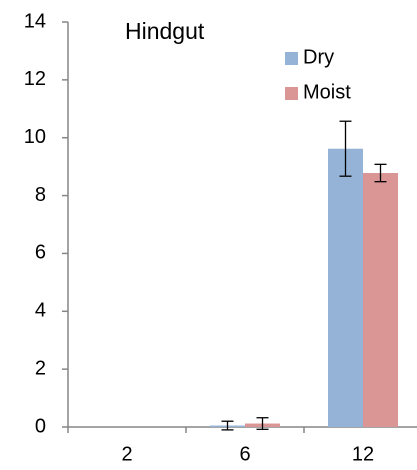  Describe the element at coordinates (40, 368) in the screenshot. I see `y-tick-label: 2` at that location.